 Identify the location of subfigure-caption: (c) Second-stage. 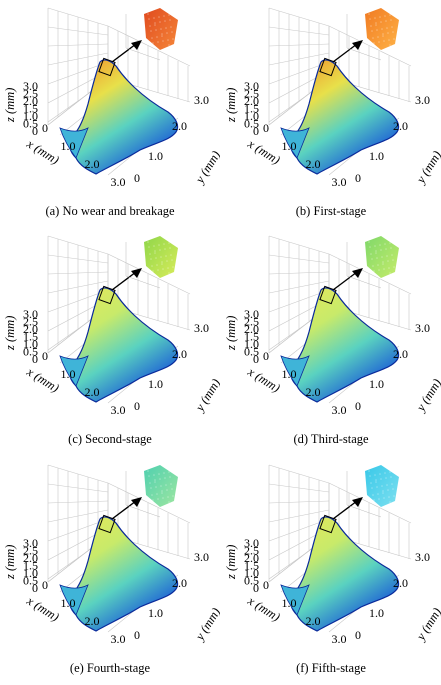
(110, 439).